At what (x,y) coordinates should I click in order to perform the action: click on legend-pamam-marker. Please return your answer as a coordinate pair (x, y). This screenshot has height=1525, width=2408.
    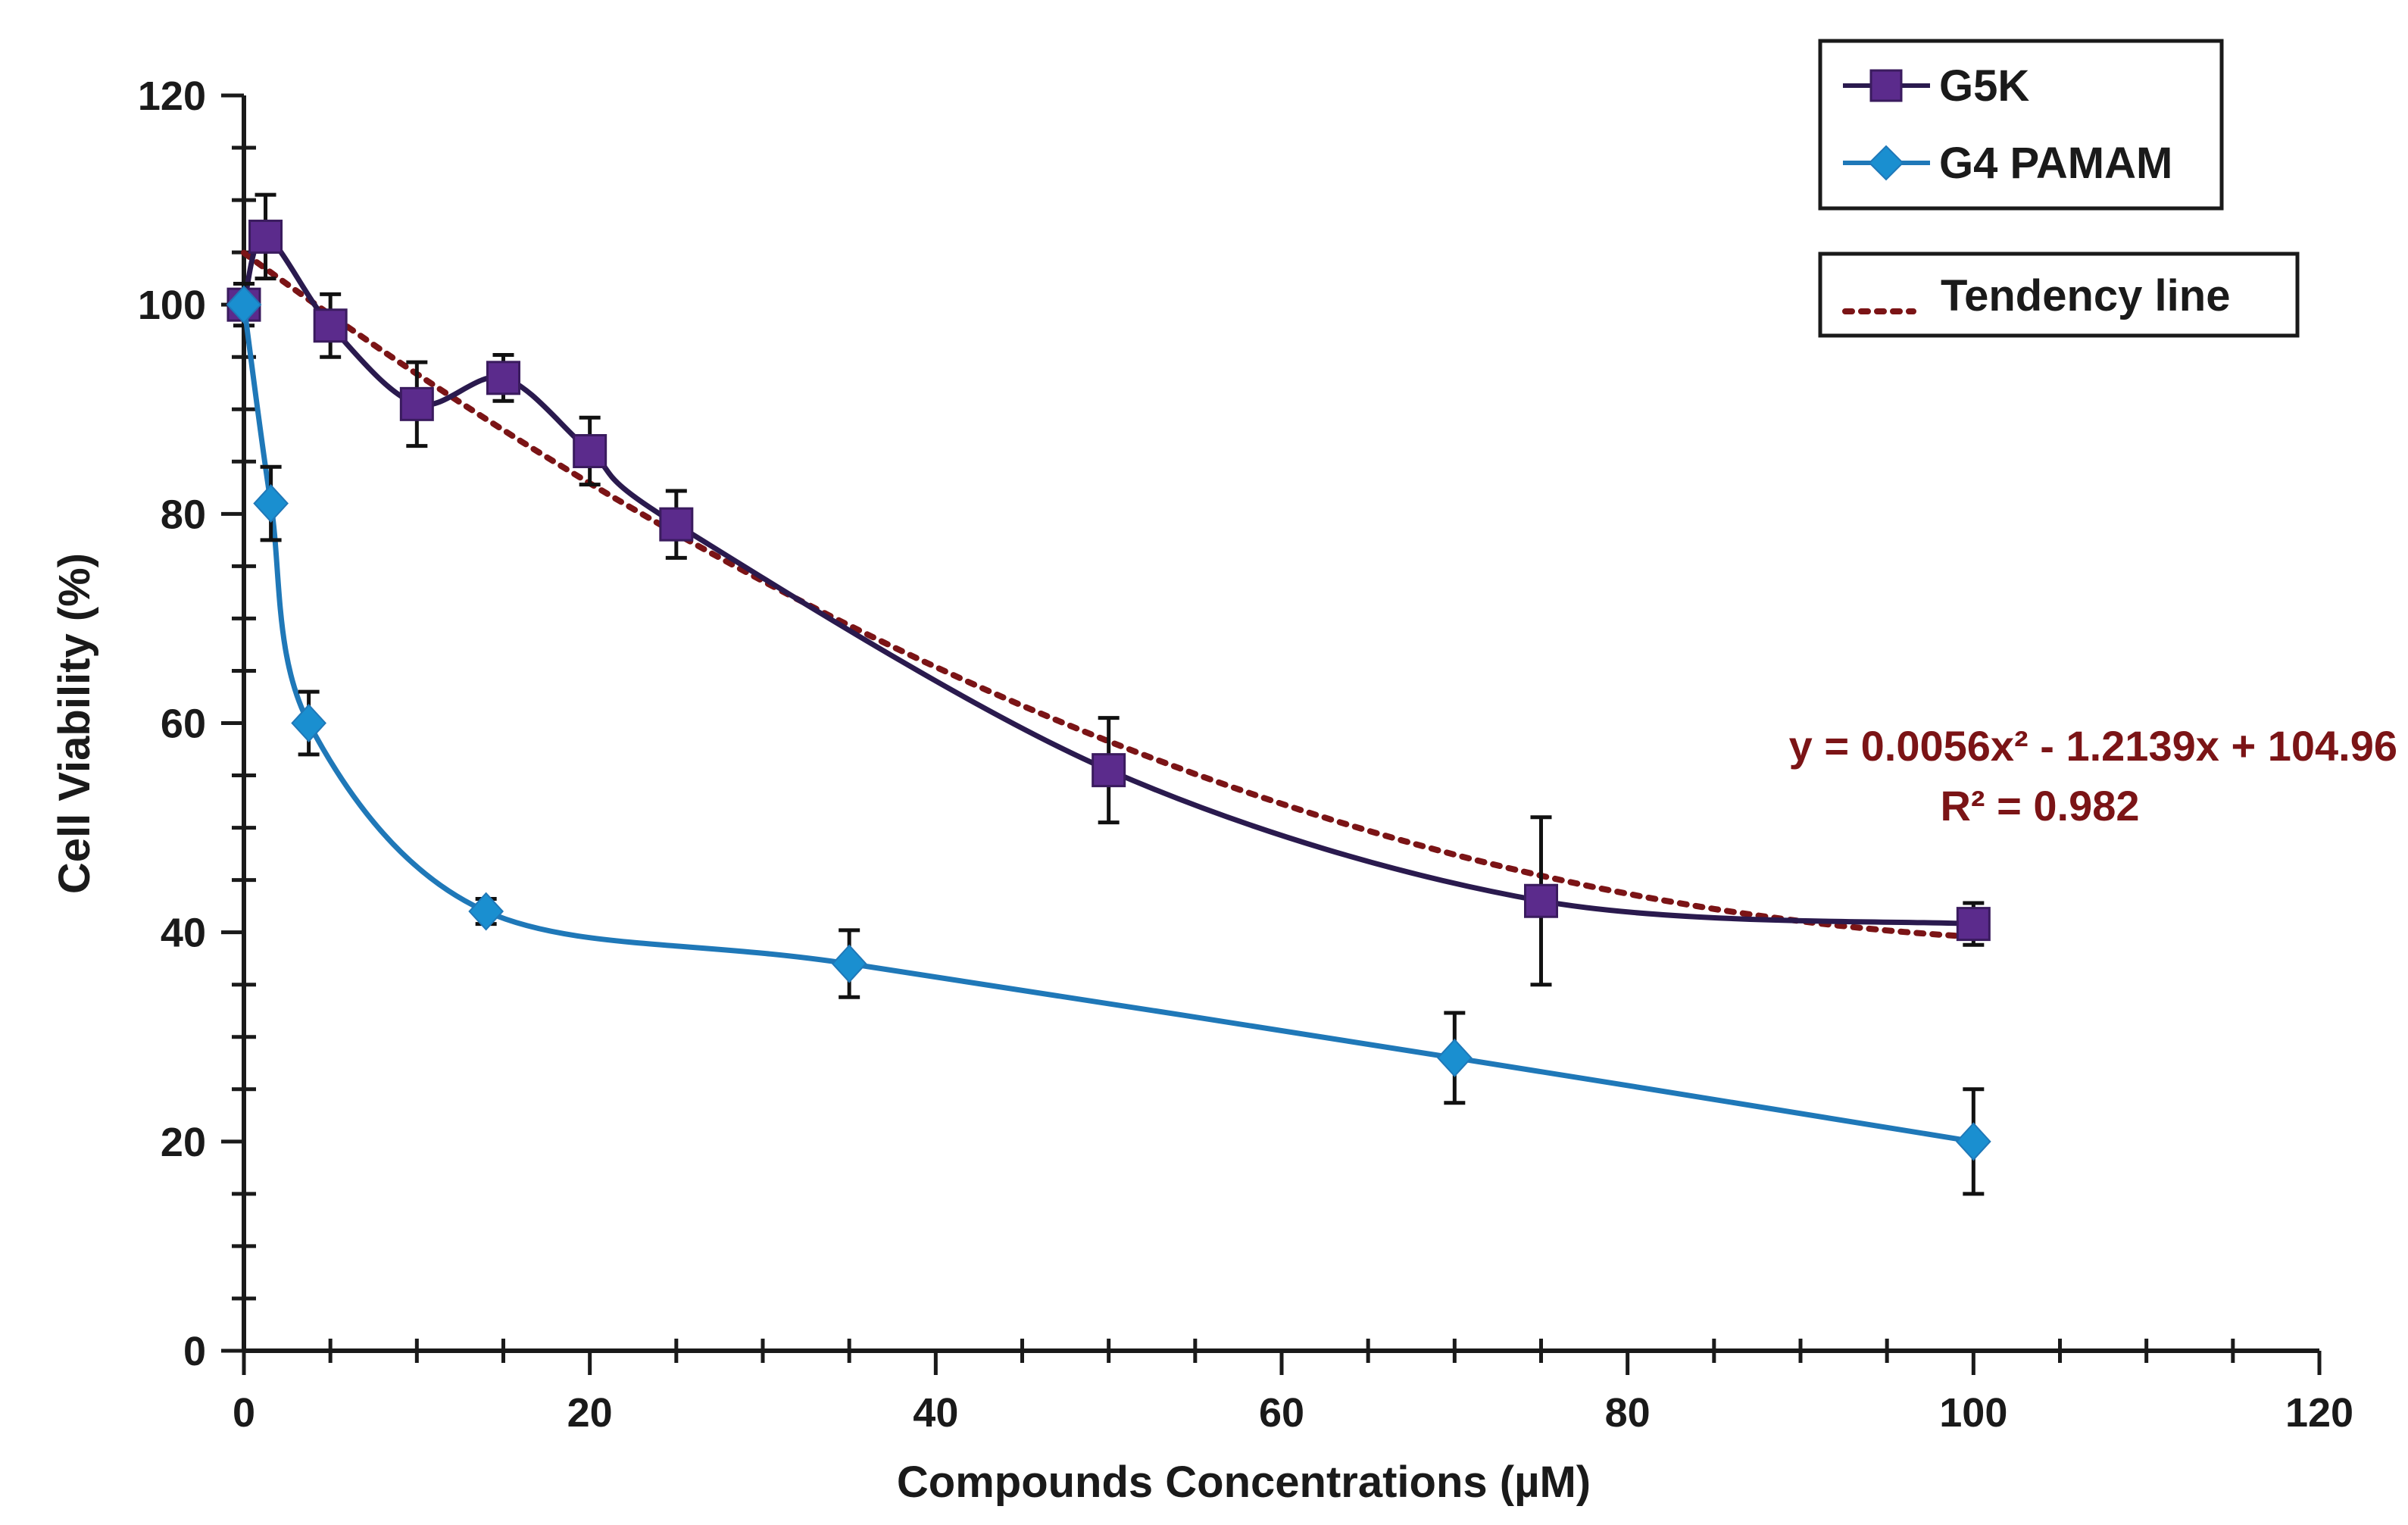
    Looking at the image, I should click on (1886, 163).